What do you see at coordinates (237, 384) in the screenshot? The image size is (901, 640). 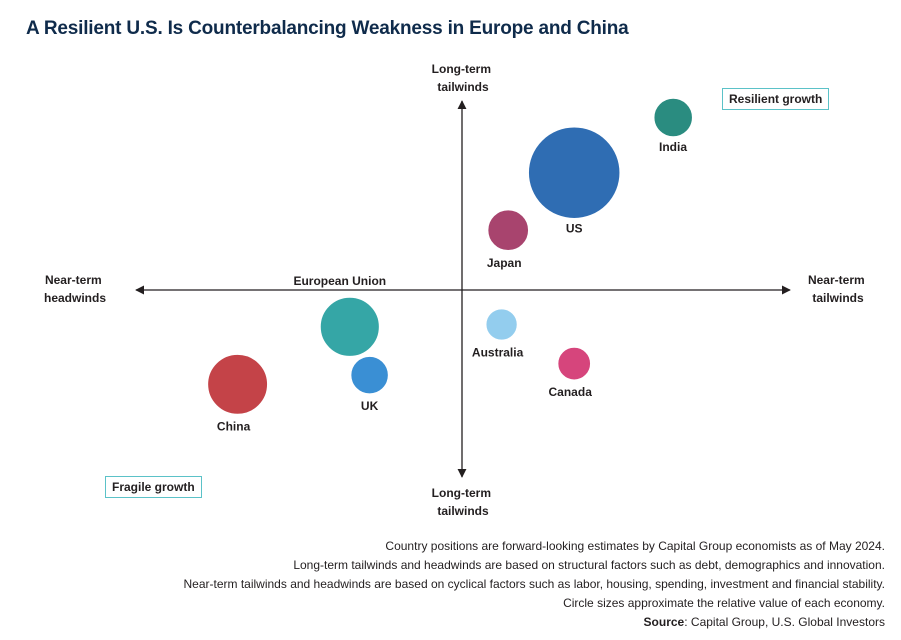 I see `bubble-china` at bounding box center [237, 384].